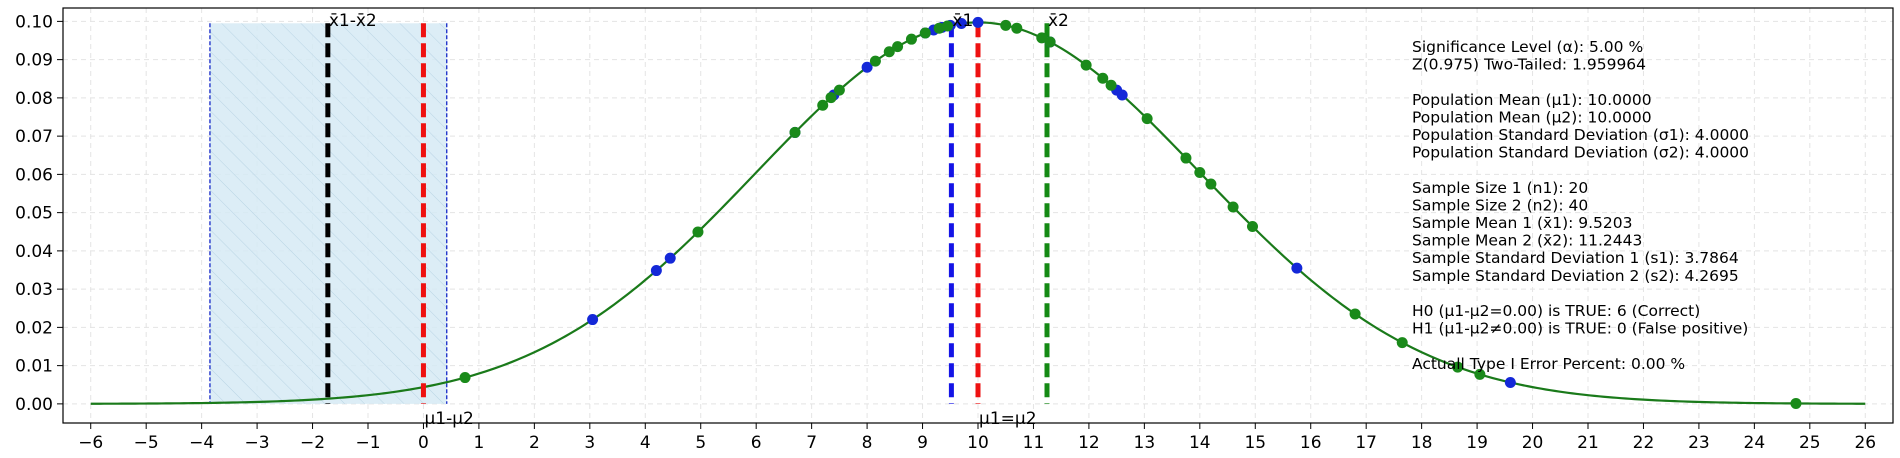 This screenshot has height=458, width=1900. Describe the element at coordinates (1699, 443) in the screenshot. I see `x-tick-label: 23` at that location.